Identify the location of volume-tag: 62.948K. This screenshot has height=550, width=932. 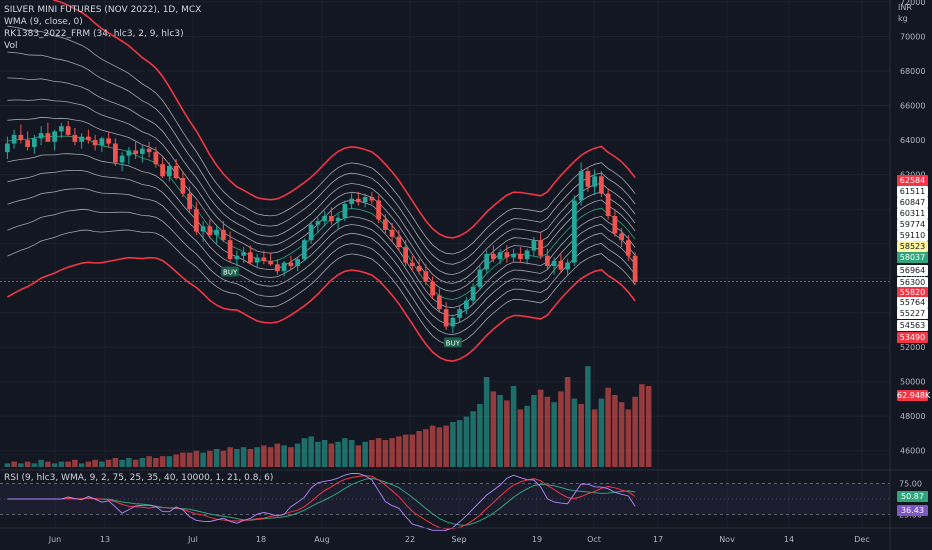
(914, 395).